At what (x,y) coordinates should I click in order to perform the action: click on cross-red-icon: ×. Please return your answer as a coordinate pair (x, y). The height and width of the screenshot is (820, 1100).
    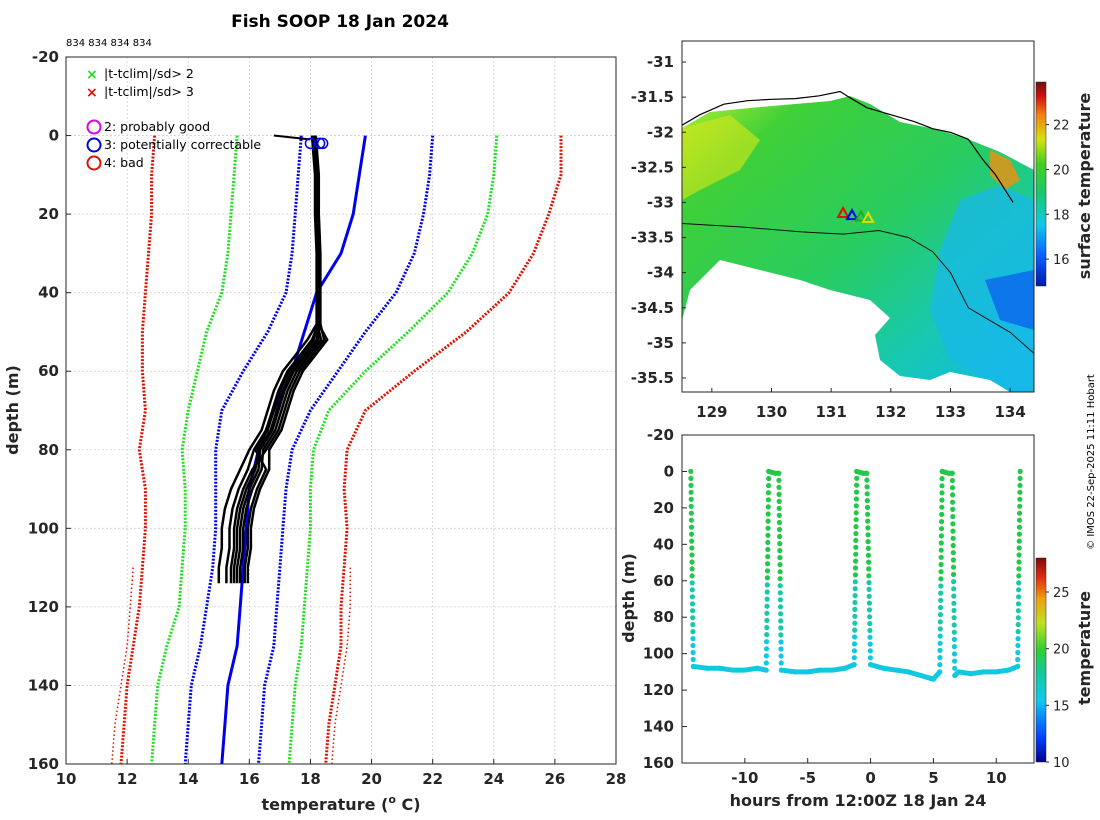
    Looking at the image, I should click on (92, 93).